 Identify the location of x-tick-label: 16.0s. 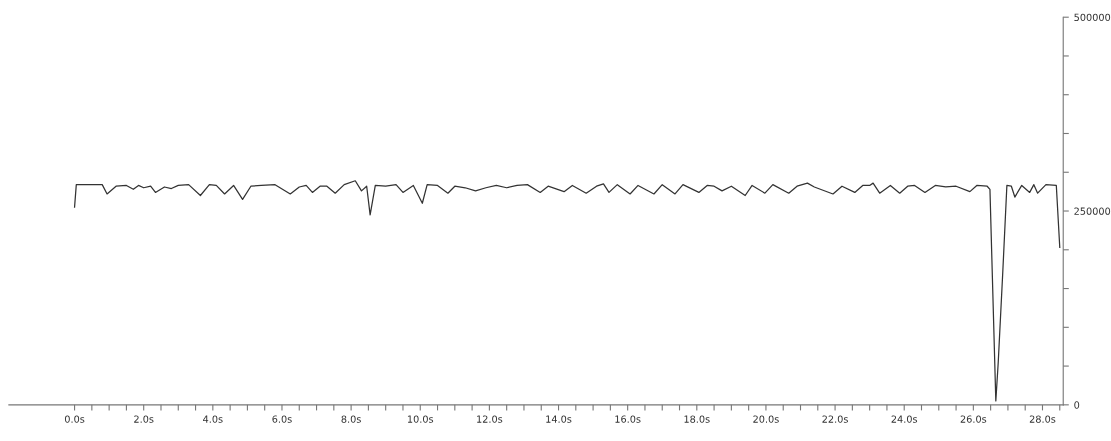
(628, 419).